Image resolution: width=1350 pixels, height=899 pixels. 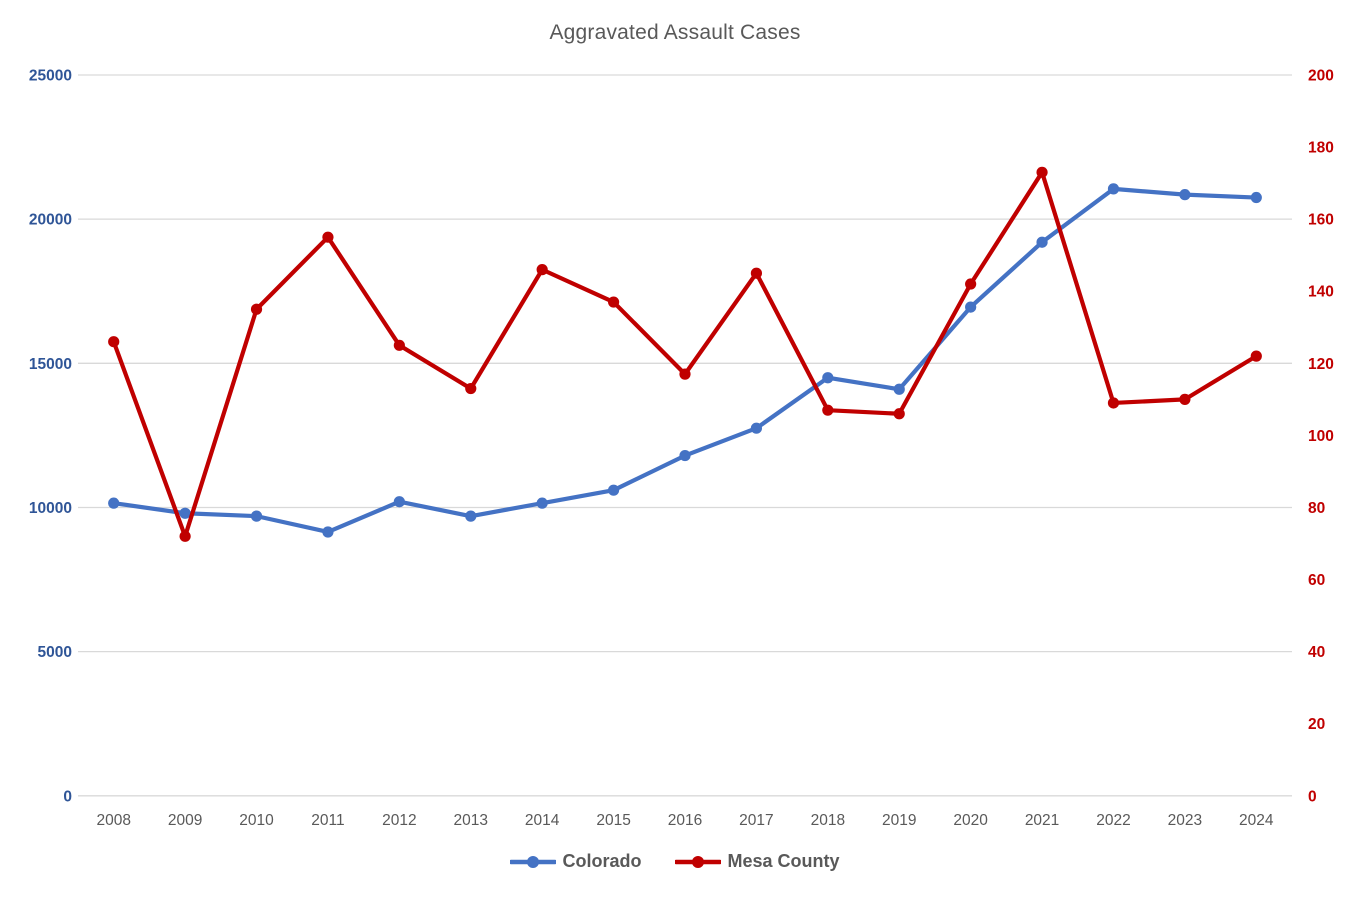 What do you see at coordinates (1321, 148) in the screenshot?
I see `right-axis-tick-label: 180` at bounding box center [1321, 148].